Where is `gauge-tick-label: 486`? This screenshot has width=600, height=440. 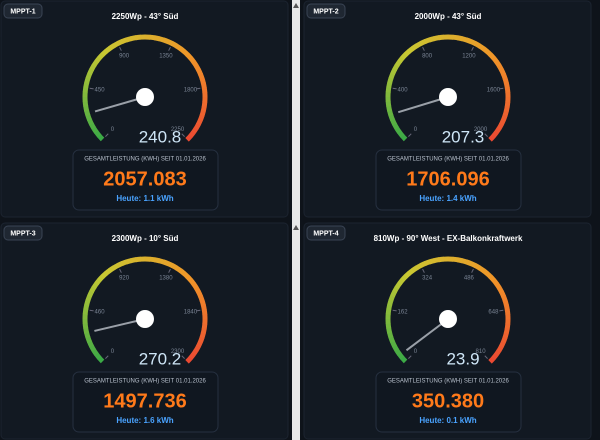
gauge-tick-label: 486 is located at coordinates (469, 279).